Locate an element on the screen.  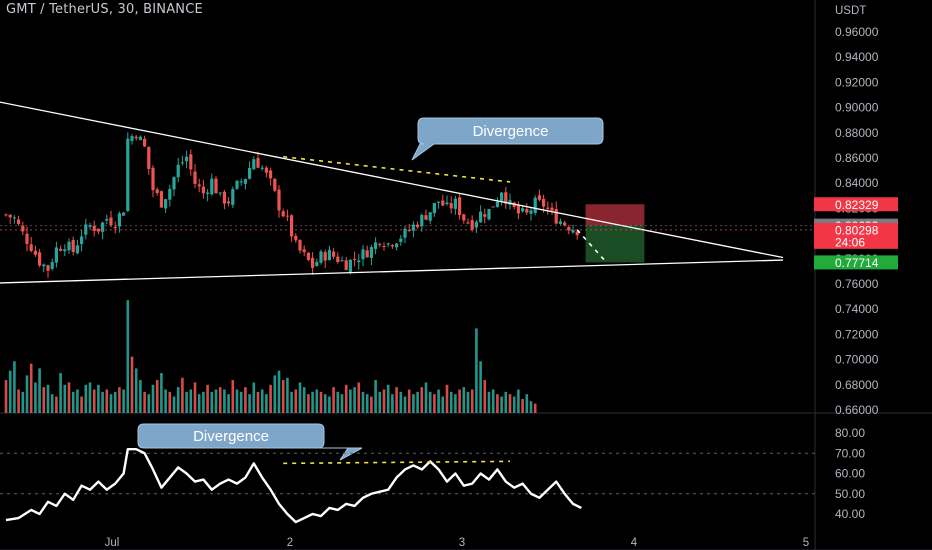
price-tag-stop: 0.82329 is located at coordinates (857, 205).